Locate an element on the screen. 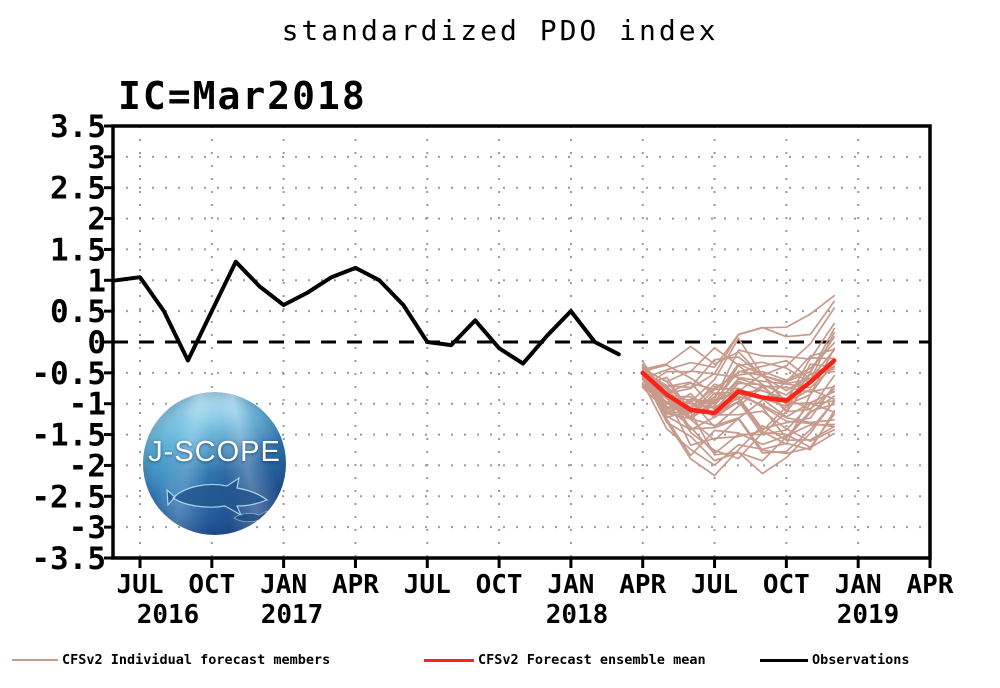  legend-label-observations: Observations is located at coordinates (861, 660).